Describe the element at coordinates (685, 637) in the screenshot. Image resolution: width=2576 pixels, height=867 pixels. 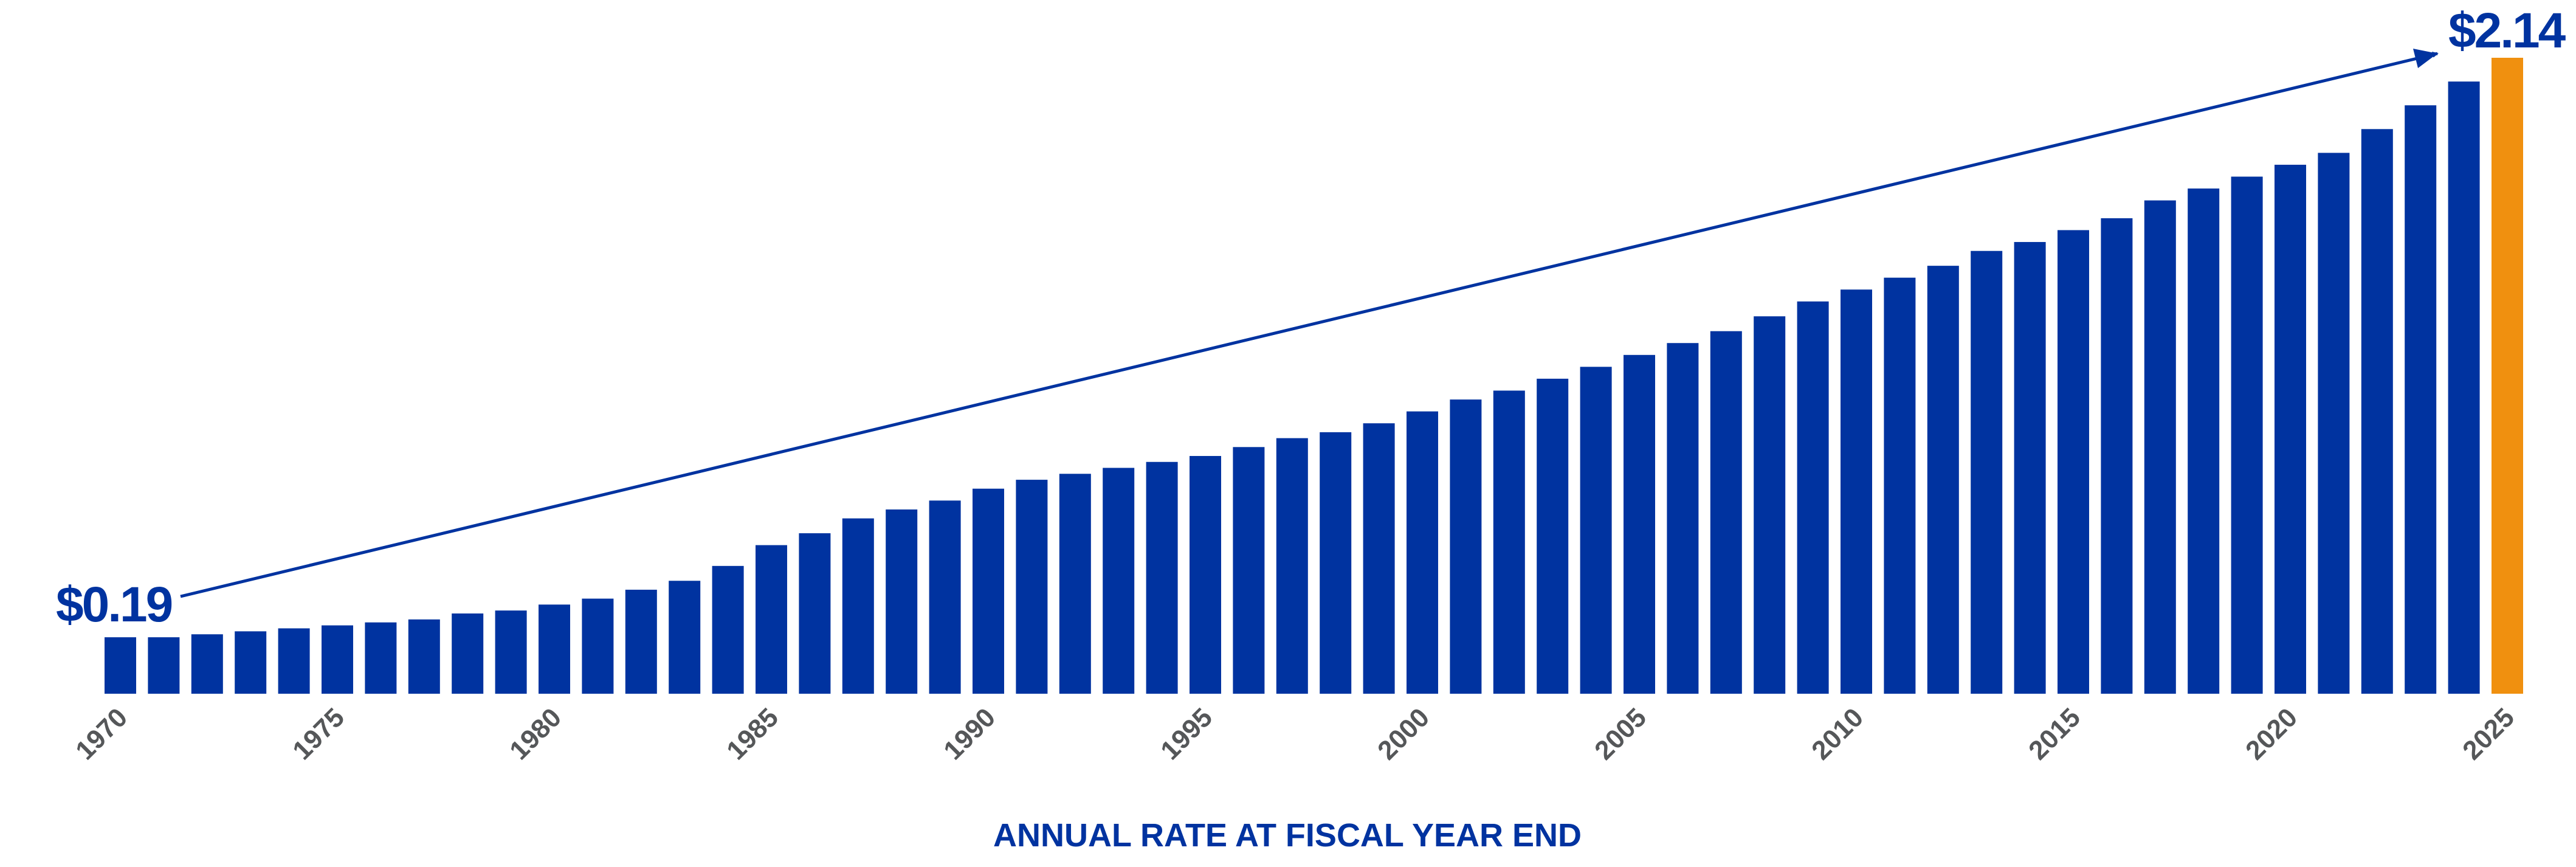
I see `bar-1983` at that location.